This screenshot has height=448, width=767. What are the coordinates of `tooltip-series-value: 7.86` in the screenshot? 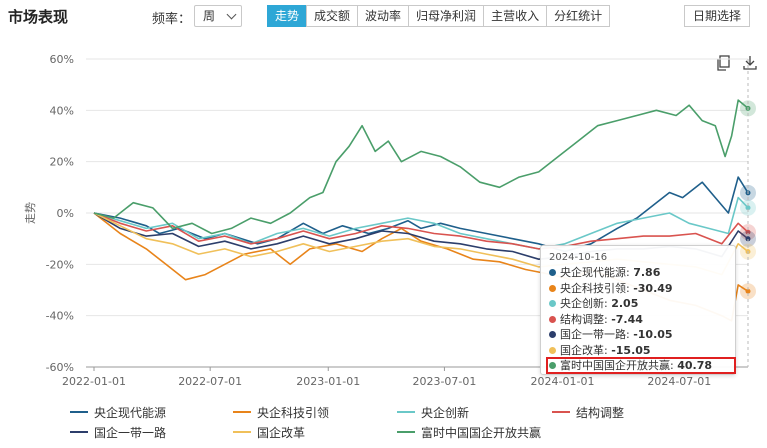 It's located at (647, 272).